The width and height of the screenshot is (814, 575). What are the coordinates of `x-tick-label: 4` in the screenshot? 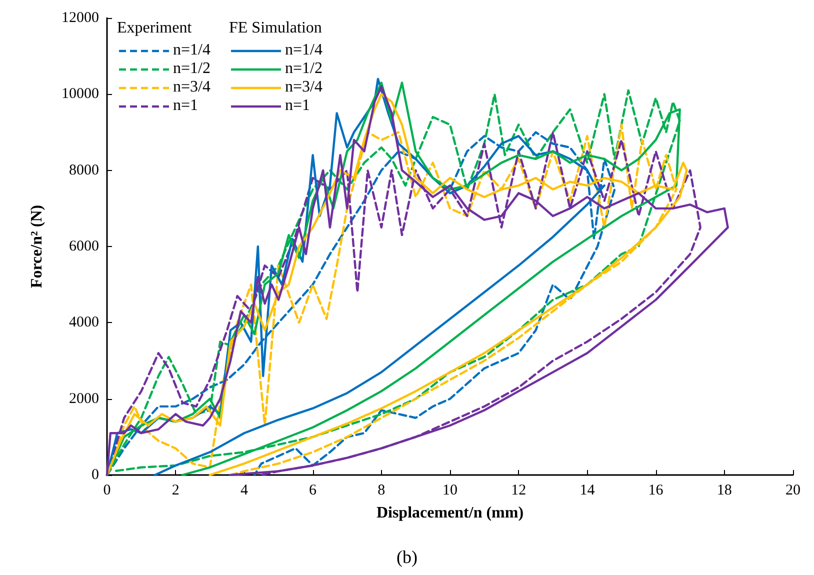 It's located at (244, 490).